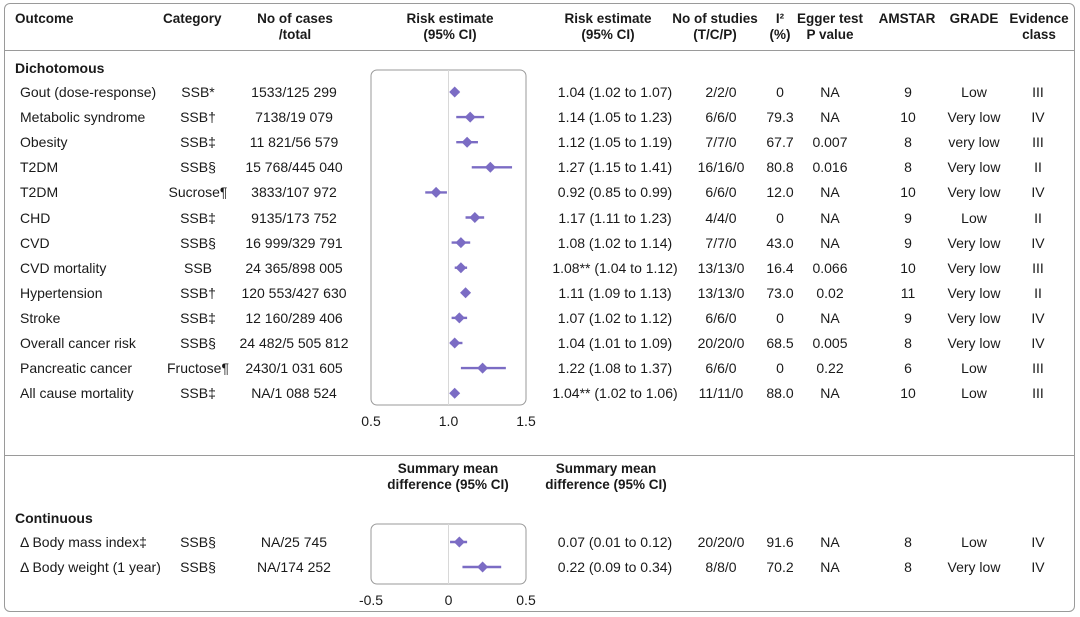 The height and width of the screenshot is (617, 1080). Describe the element at coordinates (908, 368) in the screenshot. I see `cell-amstar: 6` at that location.